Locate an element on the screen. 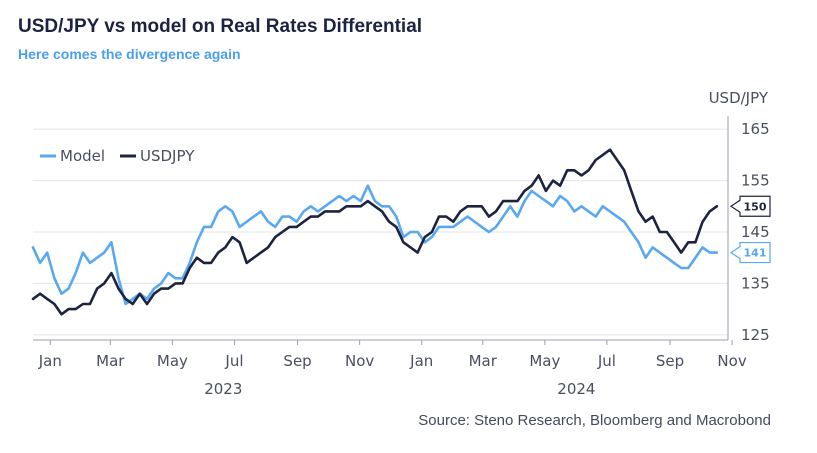 The height and width of the screenshot is (453, 817). callout-box-model is located at coordinates (750, 252).